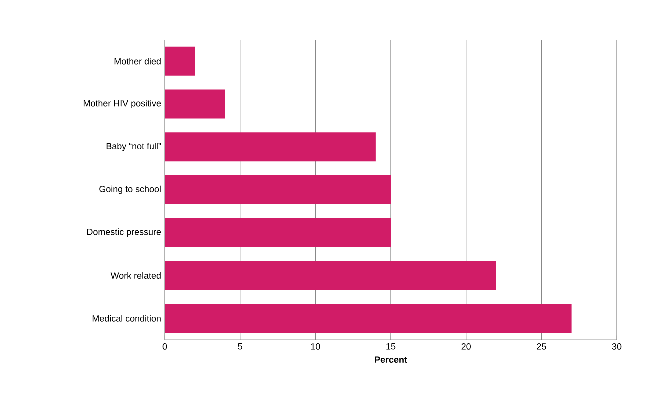 Image resolution: width=650 pixels, height=405 pixels. I want to click on y-tick-label: Going to school, so click(130, 190).